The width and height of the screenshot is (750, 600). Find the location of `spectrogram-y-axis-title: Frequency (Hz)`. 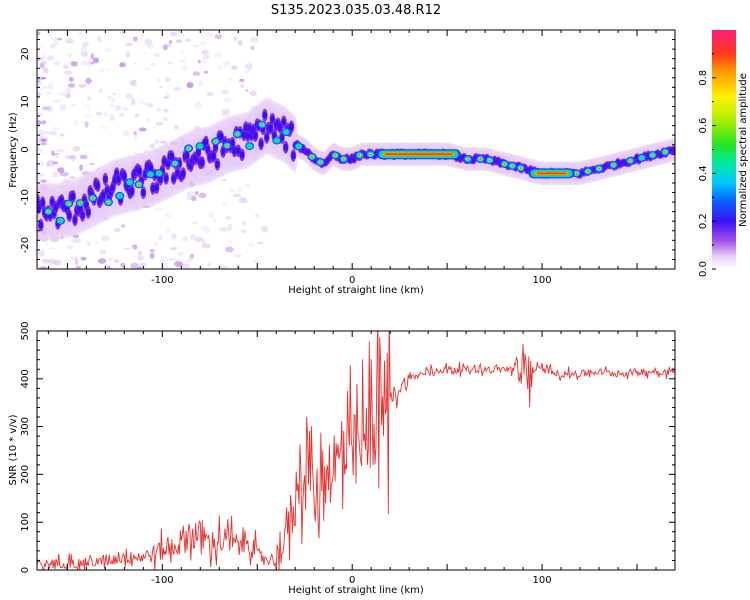

spectrogram-y-axis-title: Frequency (Hz) is located at coordinates (13, 150).